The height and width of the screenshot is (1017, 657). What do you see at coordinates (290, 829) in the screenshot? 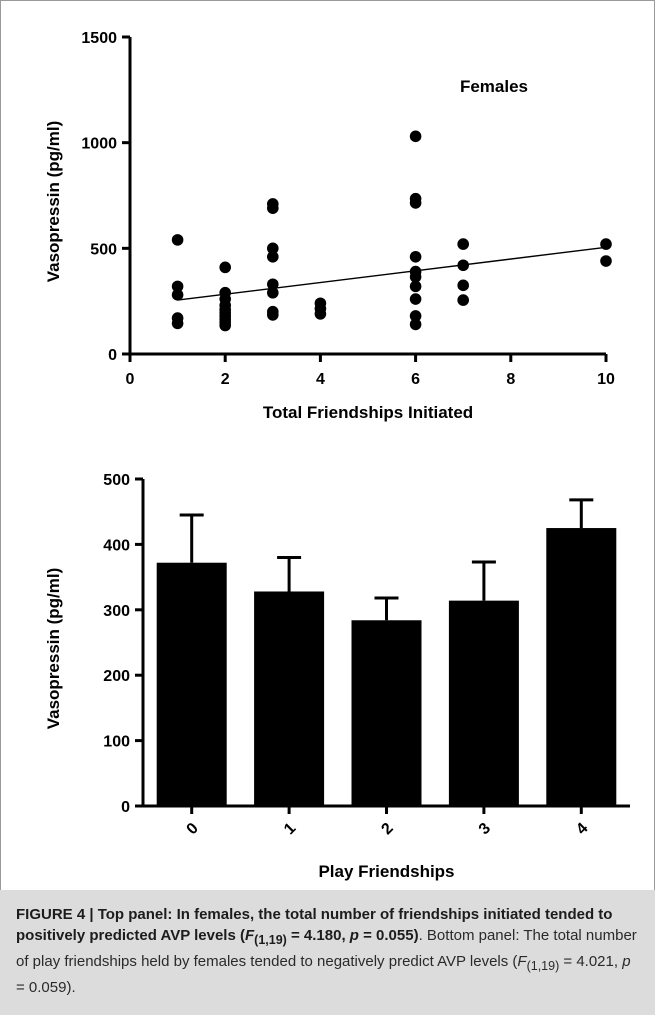
I see `x-tick-label: 1` at bounding box center [290, 829].